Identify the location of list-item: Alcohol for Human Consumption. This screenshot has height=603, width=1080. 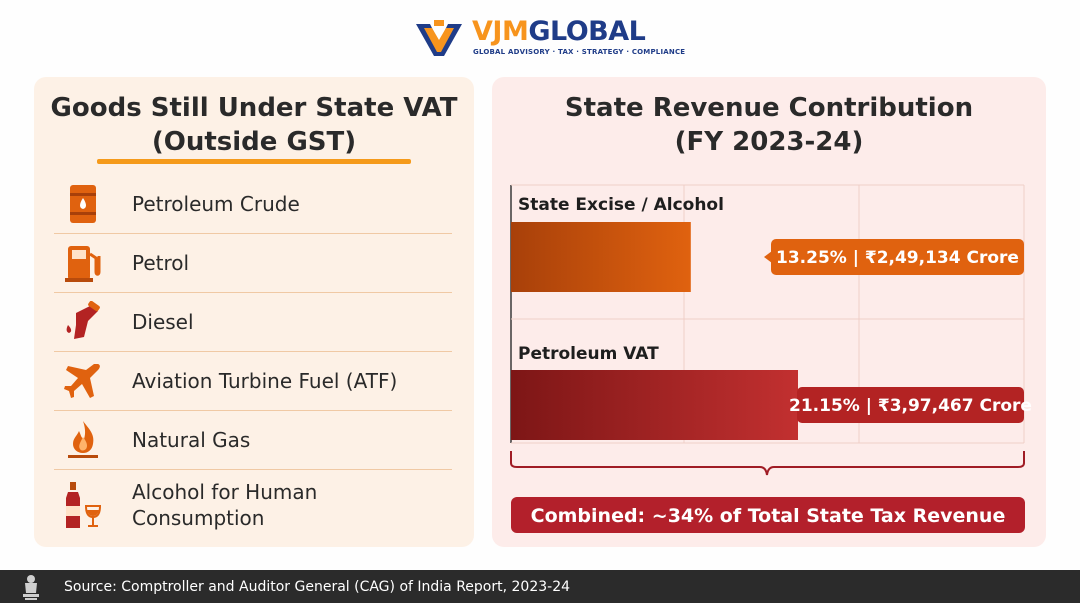
(253, 505).